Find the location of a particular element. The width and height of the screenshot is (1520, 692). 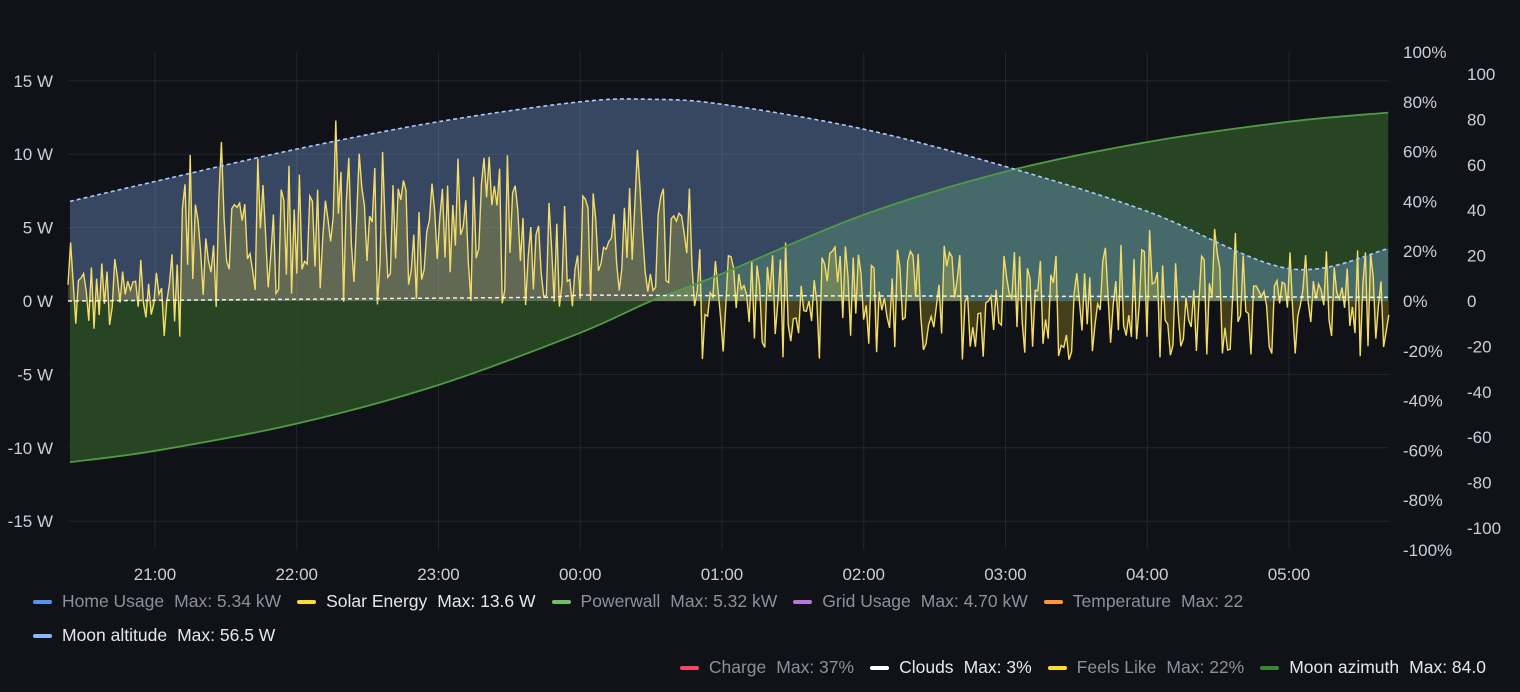

y-right-percent-tick-label: 20% is located at coordinates (1420, 251).